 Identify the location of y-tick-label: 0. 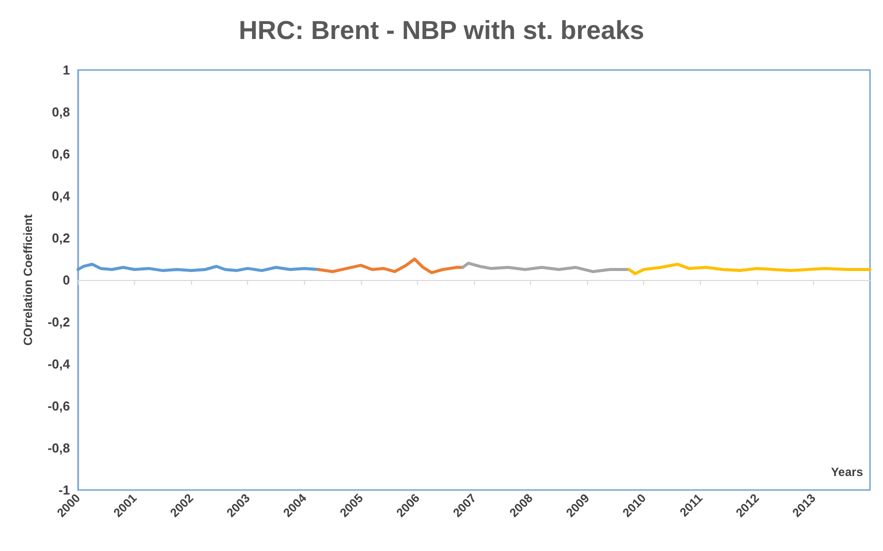
(66, 280).